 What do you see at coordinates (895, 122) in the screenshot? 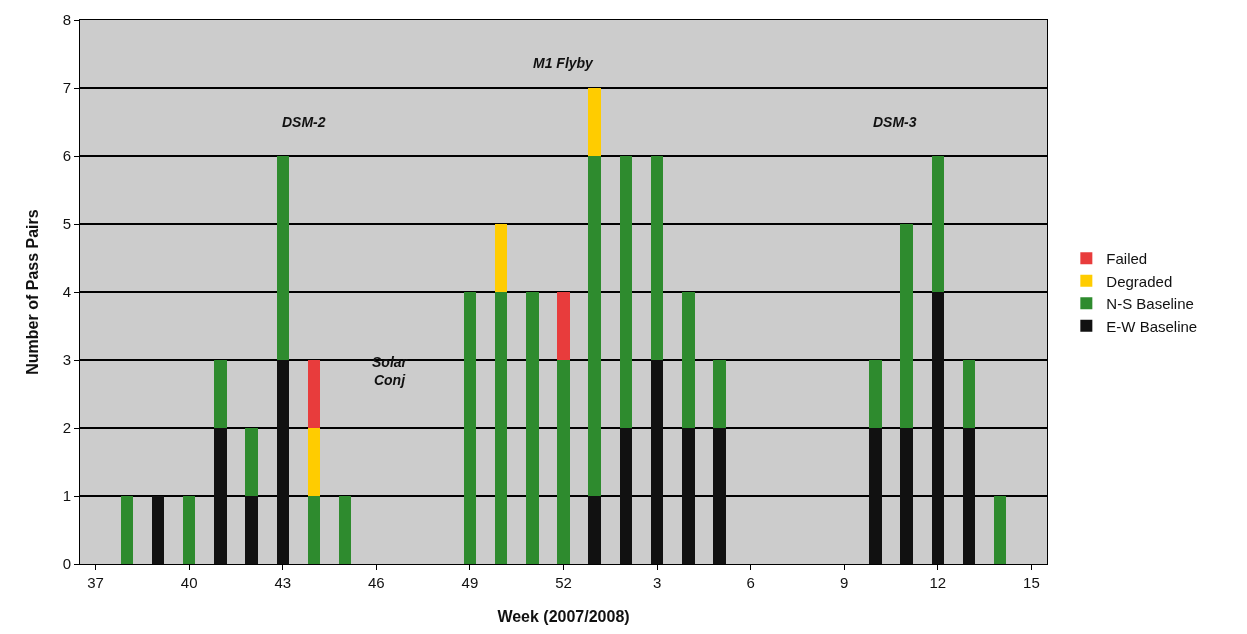
I see `annotation: DSM-3` at bounding box center [895, 122].